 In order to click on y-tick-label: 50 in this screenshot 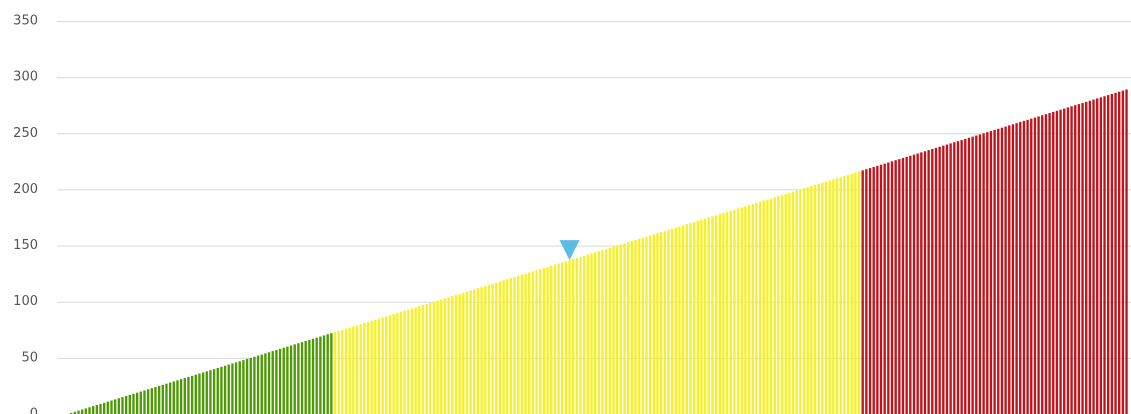, I will do `click(29, 357)`.